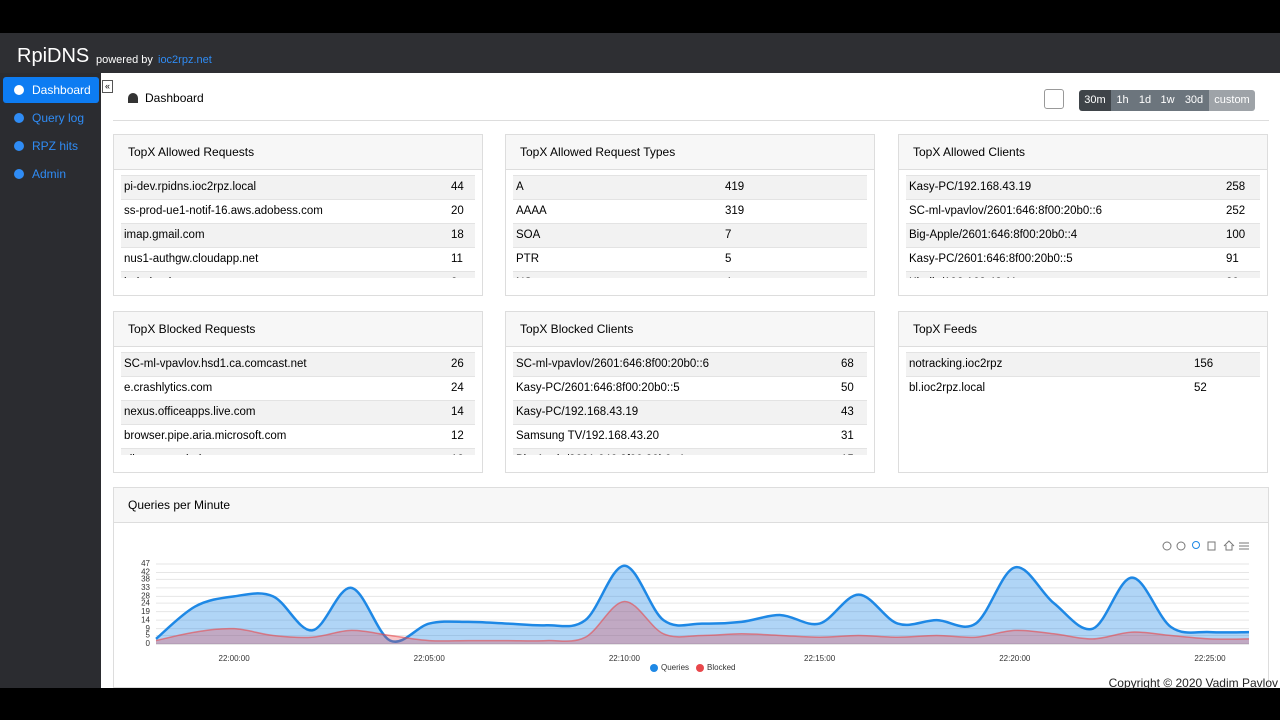  Describe the element at coordinates (298, 259) in the screenshot. I see `table-row: nus1-authgw.cloudapp.net 11` at that location.